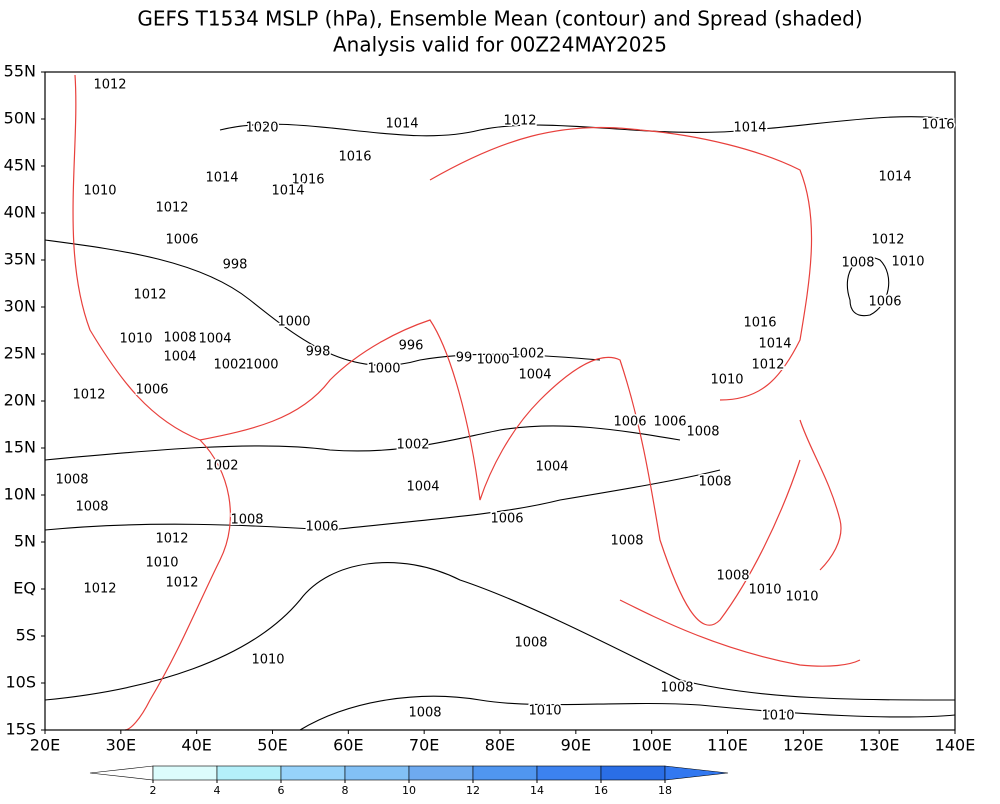 This screenshot has width=1000, height=804. What do you see at coordinates (955, 745) in the screenshot?
I see `lon-label: 140E` at bounding box center [955, 745].